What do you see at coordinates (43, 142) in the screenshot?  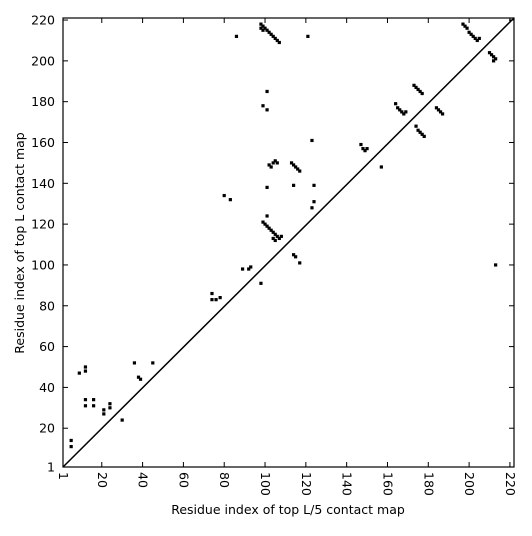 I see `y-tick-label: 160` at bounding box center [43, 142].